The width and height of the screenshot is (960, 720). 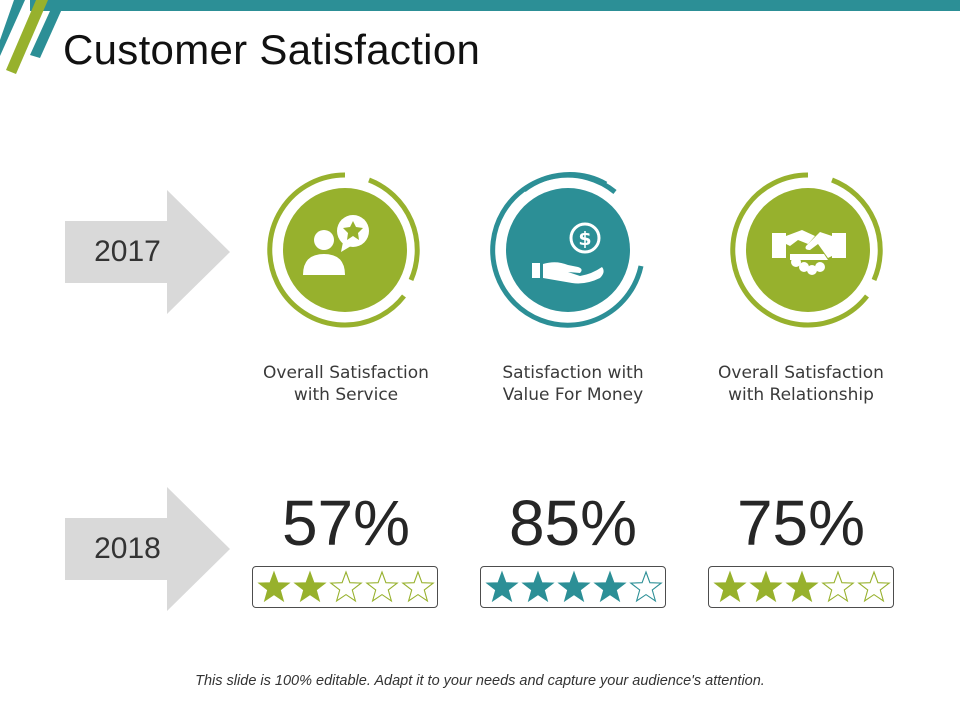 I want to click on label-line: Value For Money, so click(x=573, y=395).